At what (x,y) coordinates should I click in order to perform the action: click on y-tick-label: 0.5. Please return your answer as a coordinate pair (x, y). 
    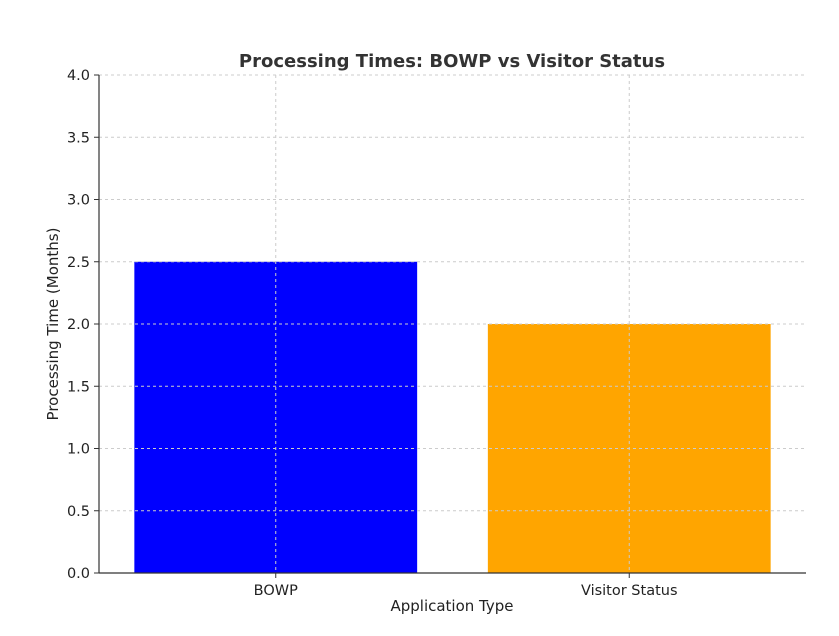
    Looking at the image, I should click on (78, 512).